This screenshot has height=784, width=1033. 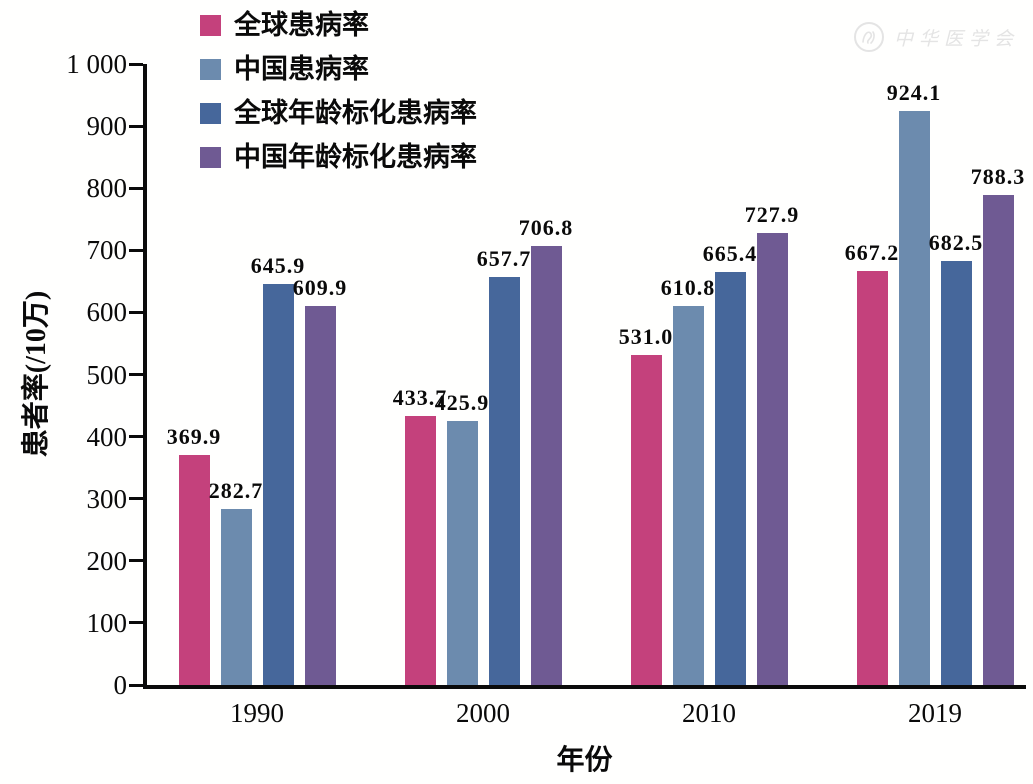 I want to click on bar-value-label: 924.1, so click(x=914, y=93).